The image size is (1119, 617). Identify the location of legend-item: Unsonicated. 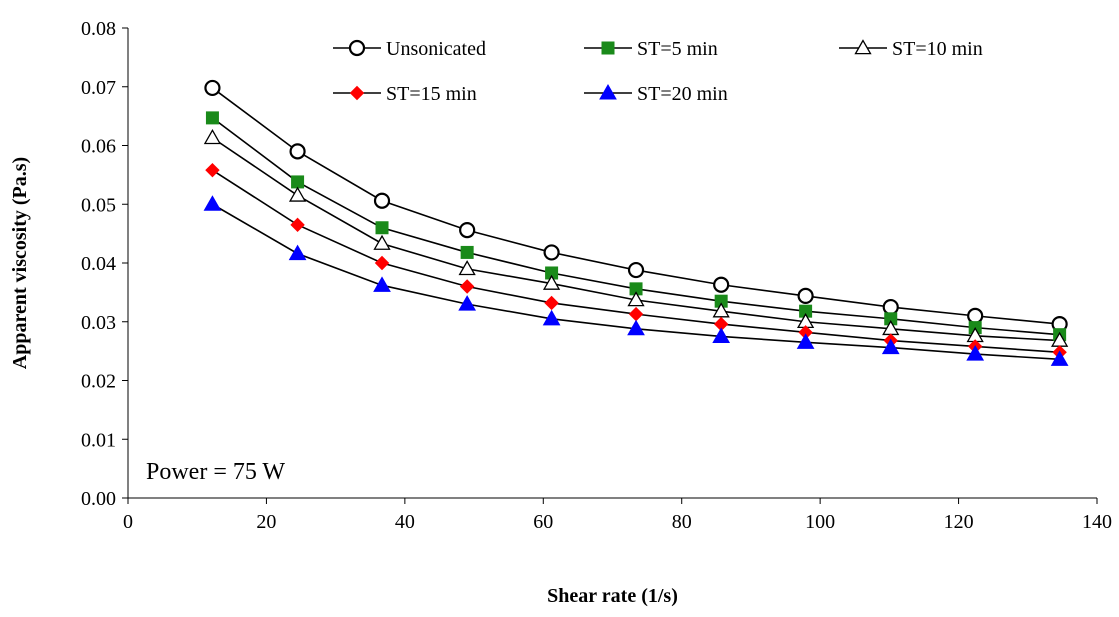
(409, 49).